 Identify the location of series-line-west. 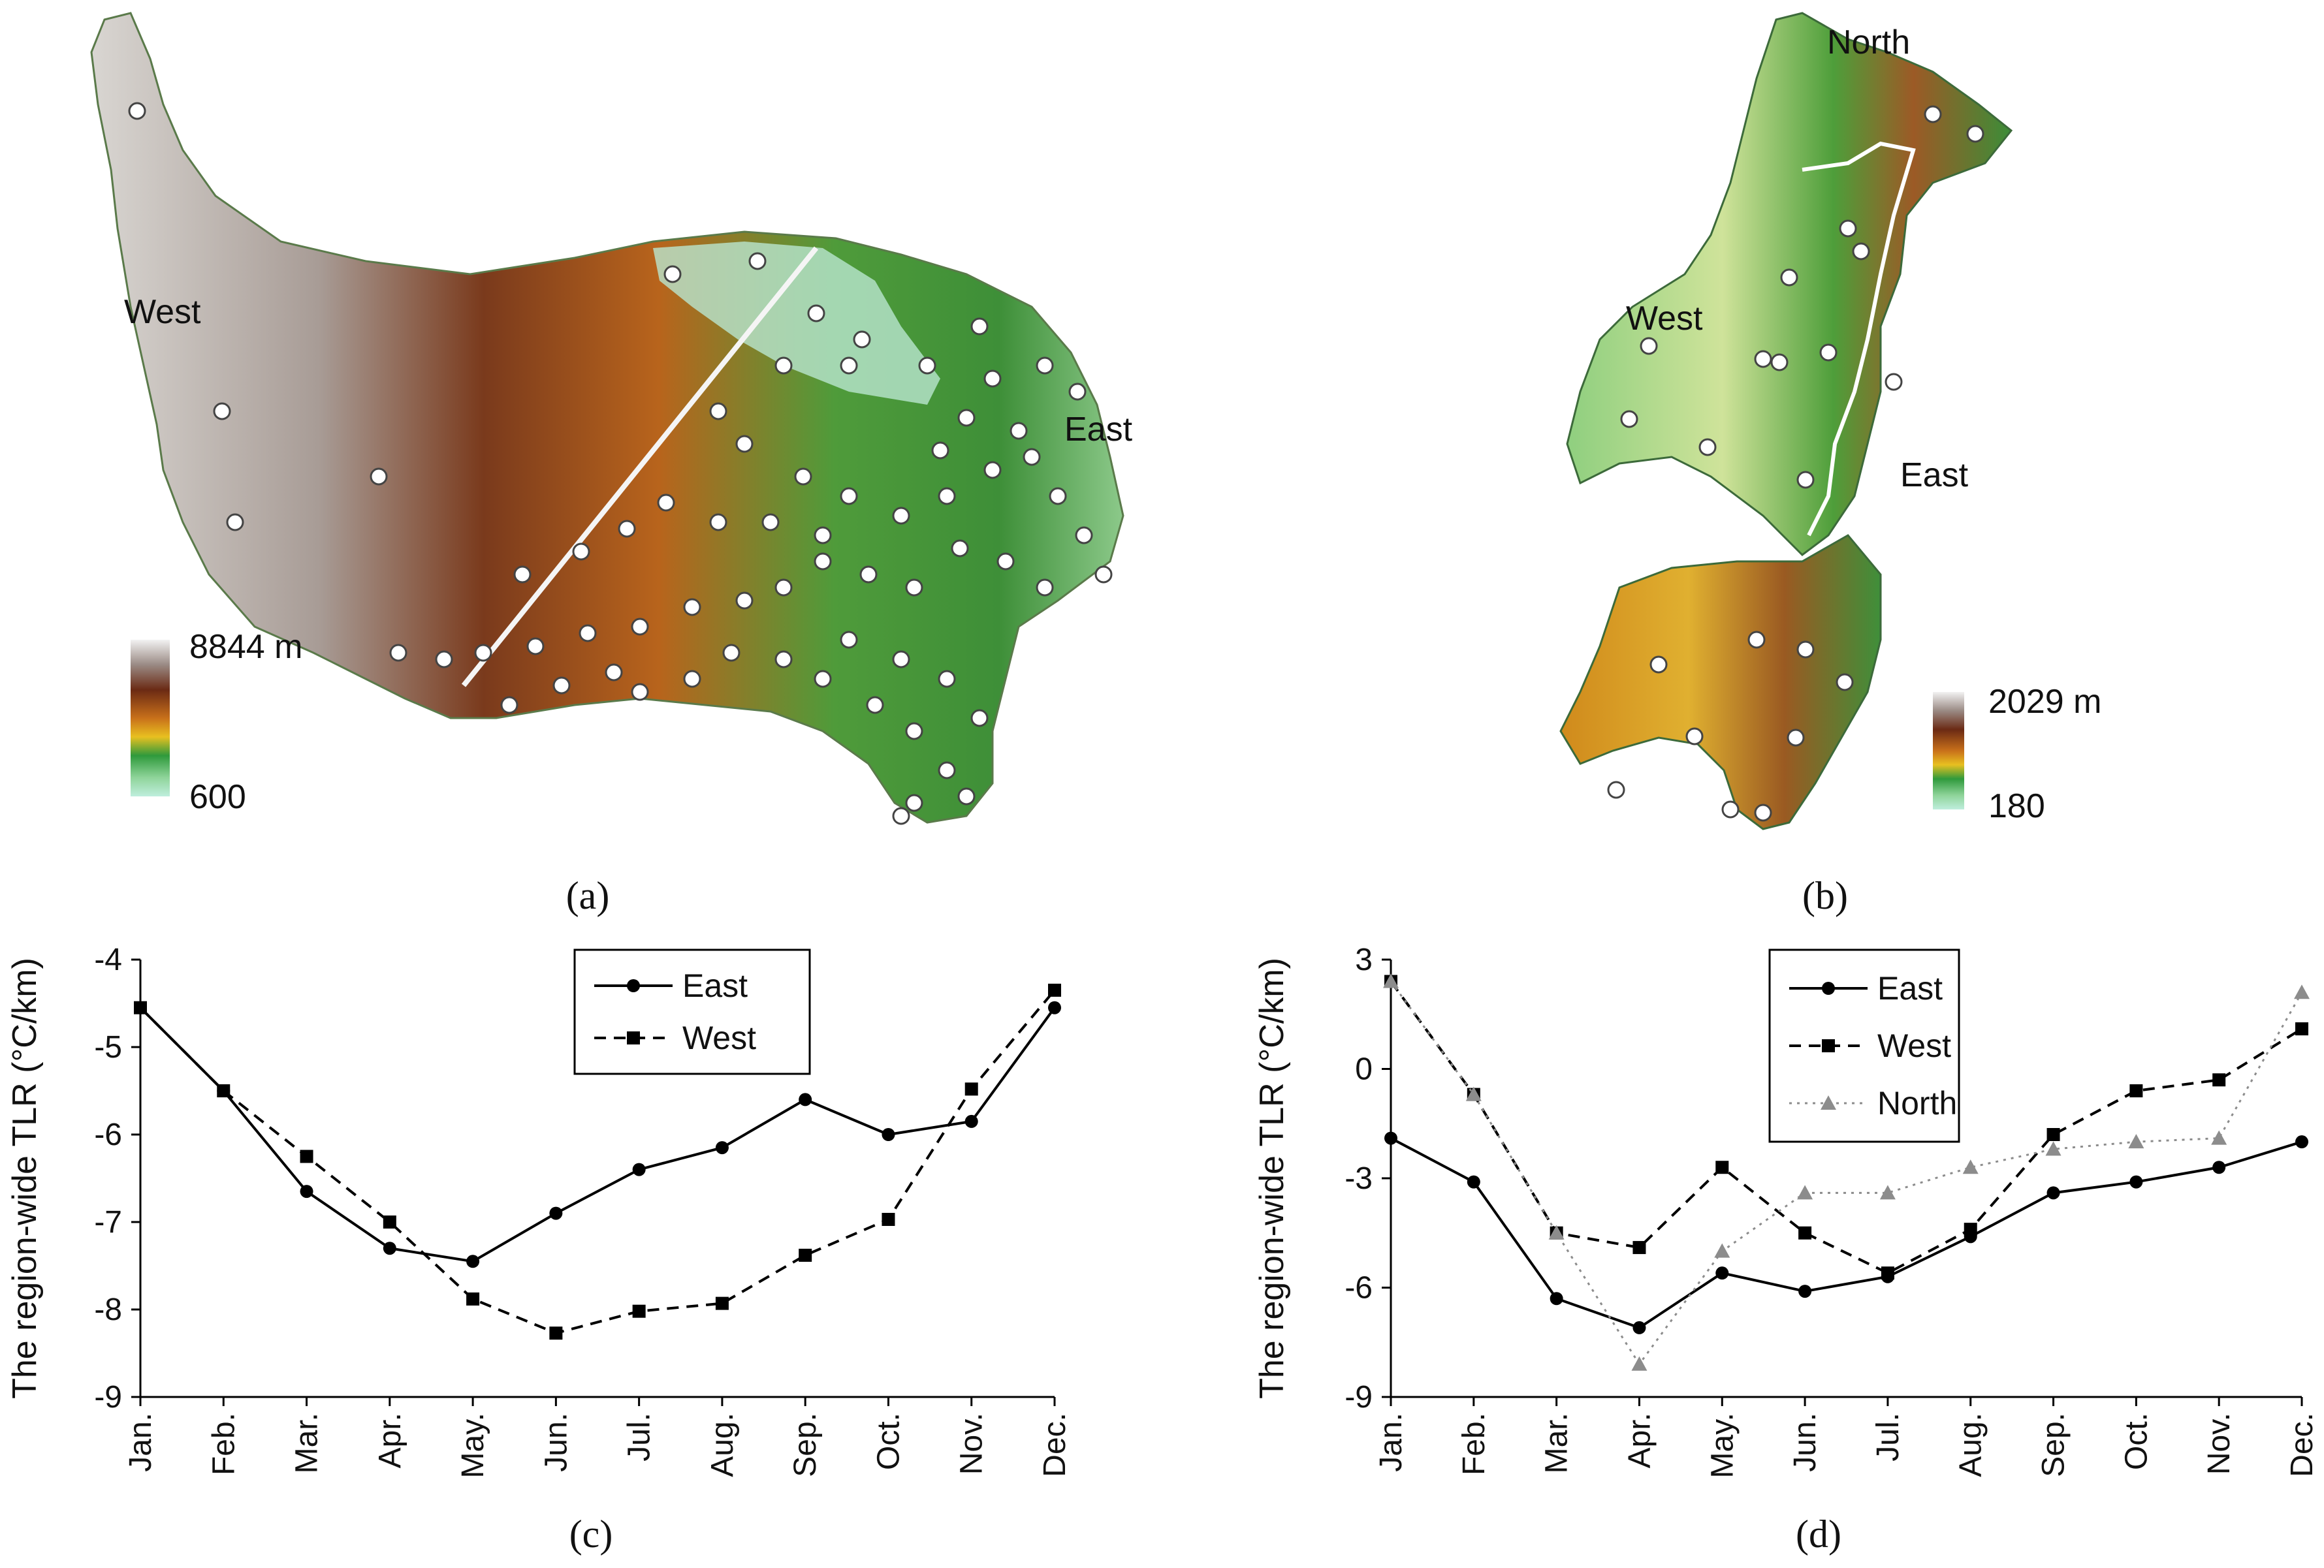
(598, 1162).